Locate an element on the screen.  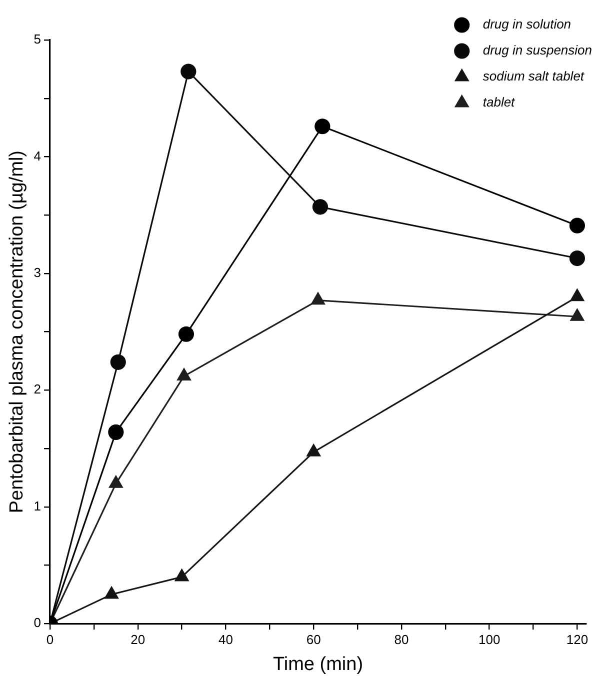
legend-label: tablet is located at coordinates (499, 102).